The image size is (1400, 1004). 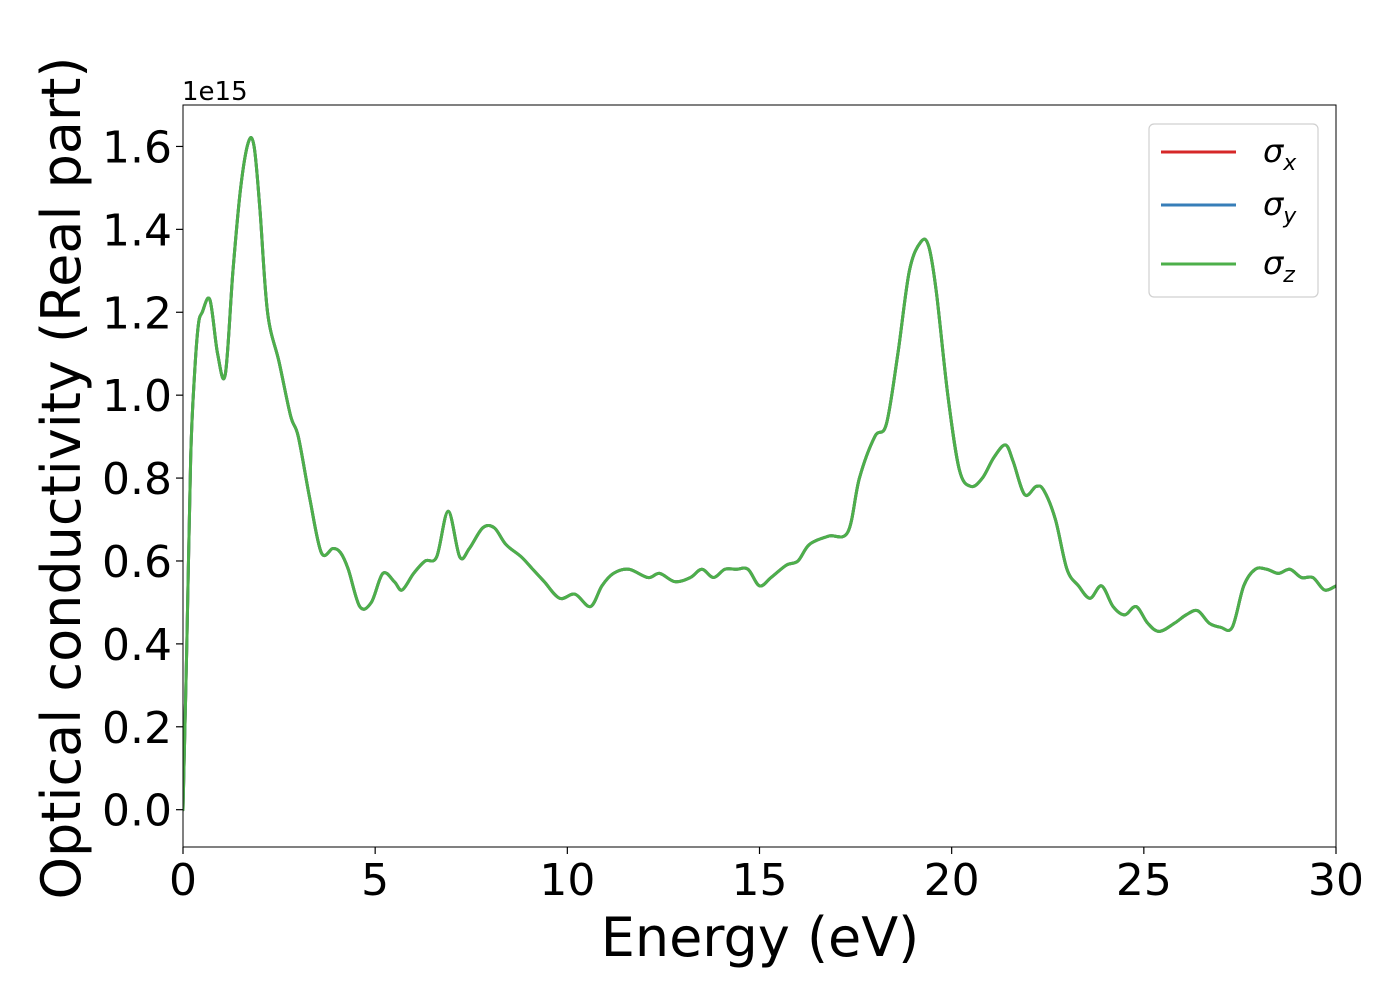 What do you see at coordinates (760, 880) in the screenshot?
I see `x-tick-label: 15` at bounding box center [760, 880].